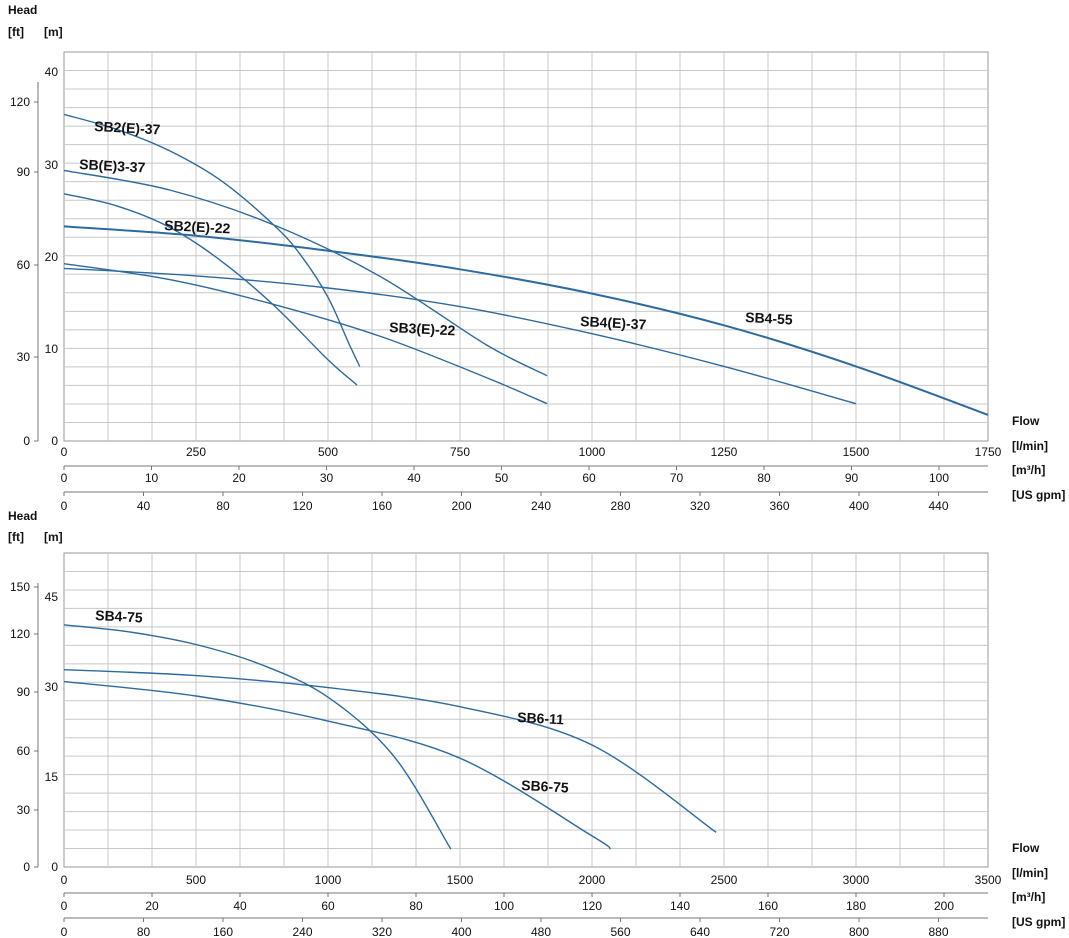  Describe the element at coordinates (768, 906) in the screenshot. I see `xtick-m3h-label: 160` at that location.